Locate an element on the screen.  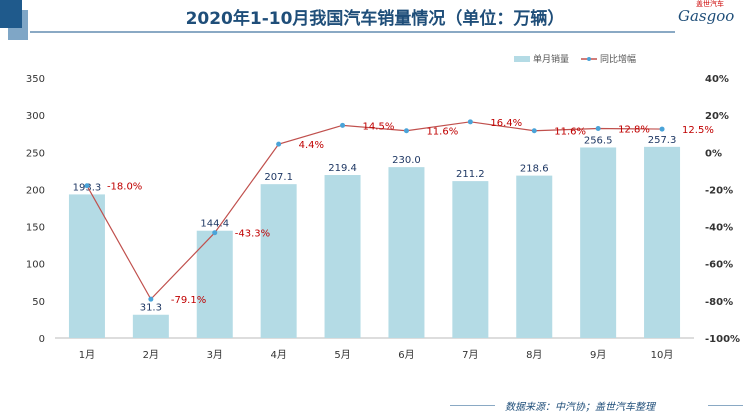
legend-label: 单月销量 is located at coordinates (551, 59).